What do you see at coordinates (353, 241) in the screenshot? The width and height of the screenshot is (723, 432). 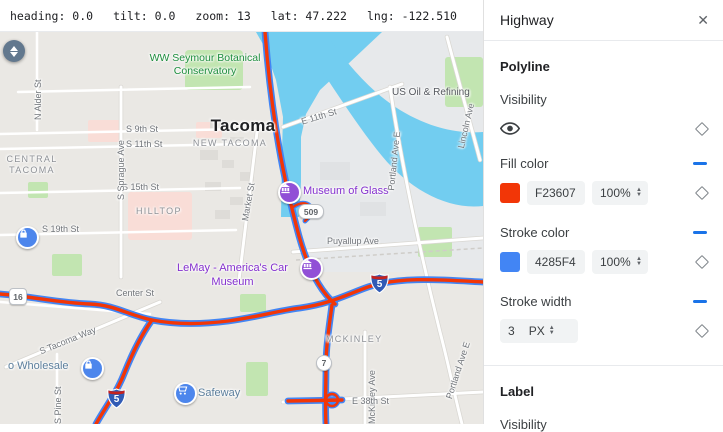 I see `street-label-puyallup: Puyallup Ave` at bounding box center [353, 241].